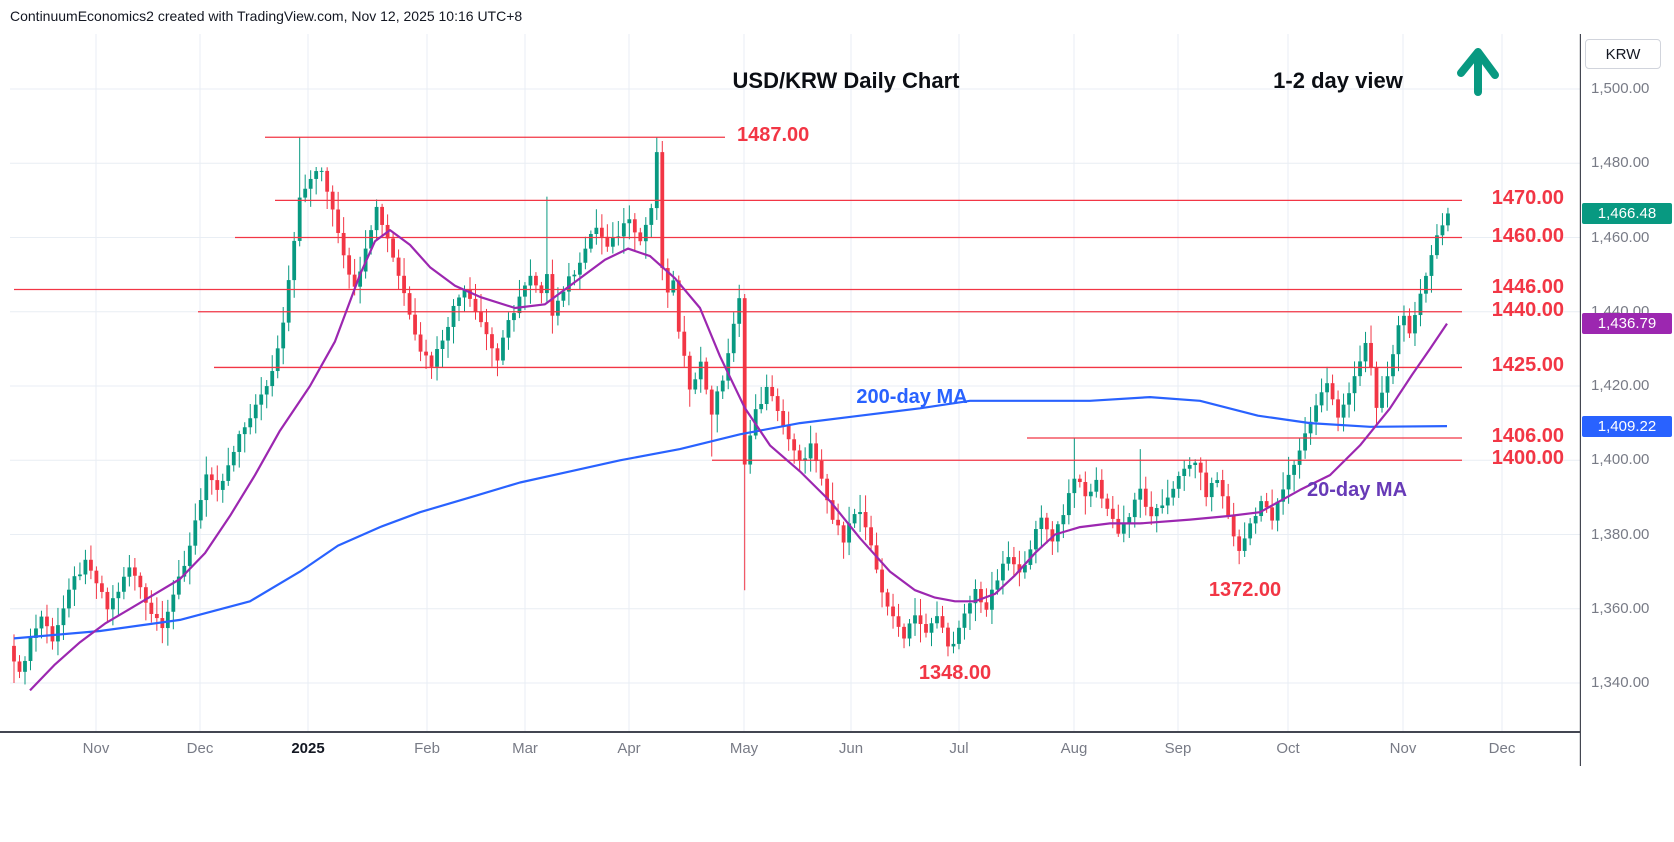 The image size is (1674, 842). I want to click on price-tick-label: 1,420.00, so click(1620, 385).